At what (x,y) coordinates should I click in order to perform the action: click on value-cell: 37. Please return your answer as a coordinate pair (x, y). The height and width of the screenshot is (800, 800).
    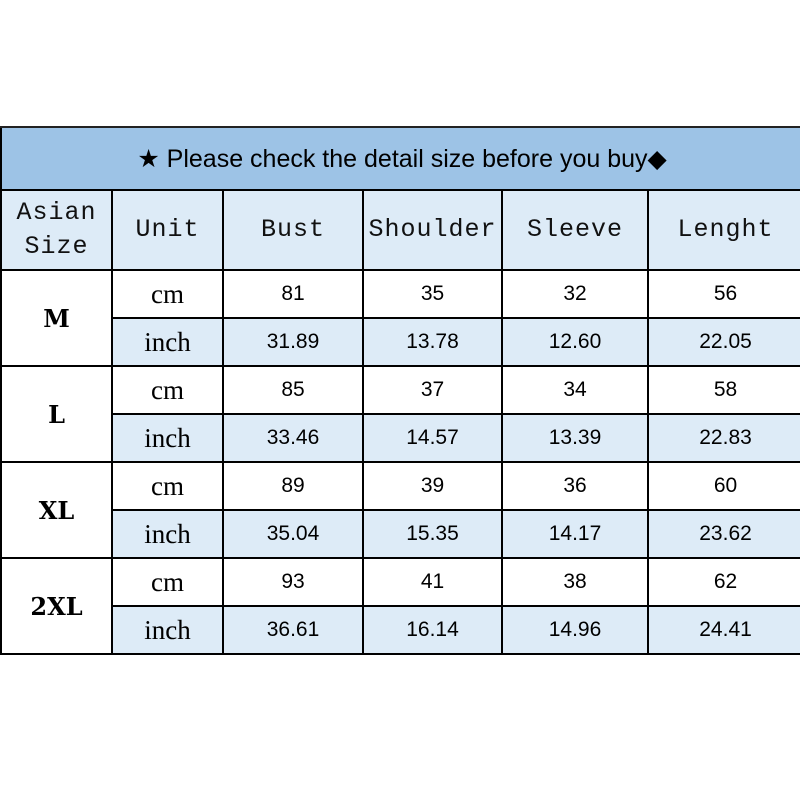
    Looking at the image, I should click on (432, 390).